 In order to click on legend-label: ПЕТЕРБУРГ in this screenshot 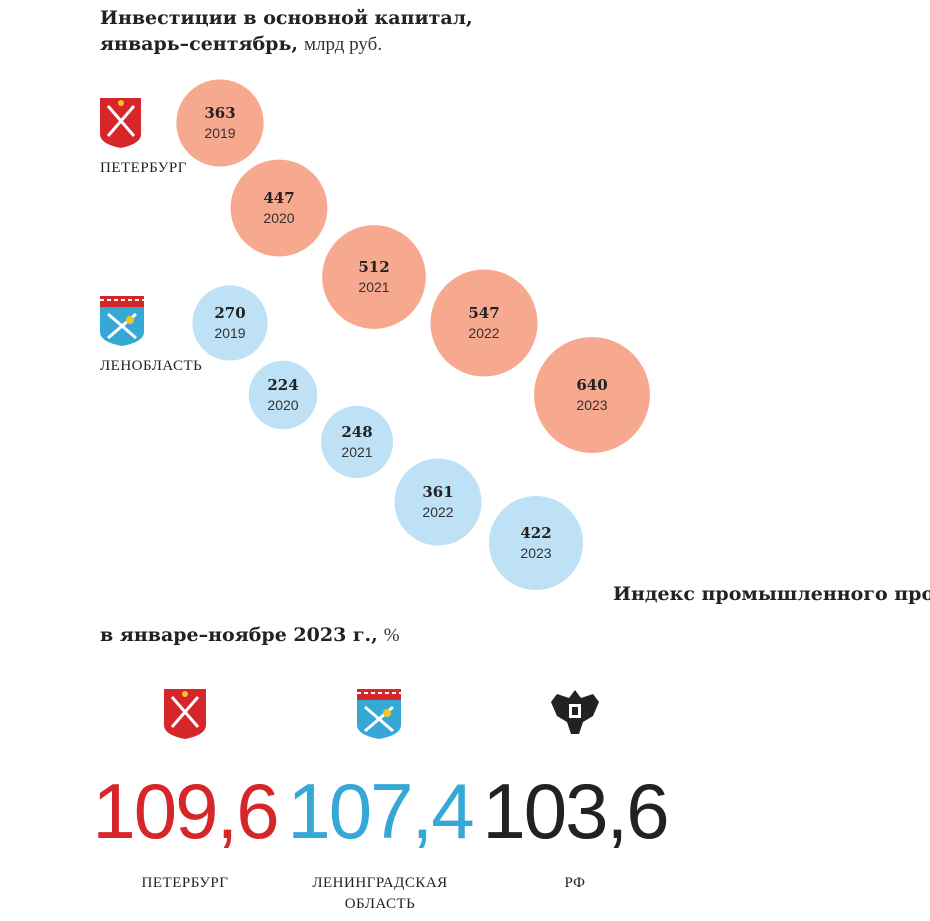, I will do `click(143, 168)`.